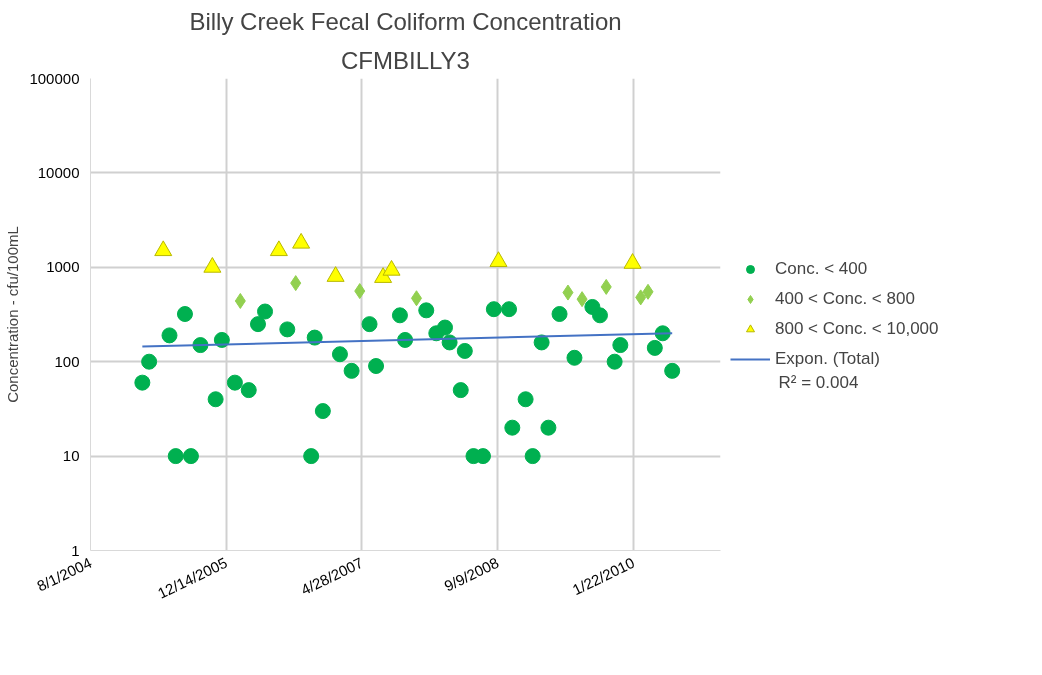 The height and width of the screenshot is (675, 1042). What do you see at coordinates (821, 269) in the screenshot?
I see `legend-label: Conc. < 400` at bounding box center [821, 269].